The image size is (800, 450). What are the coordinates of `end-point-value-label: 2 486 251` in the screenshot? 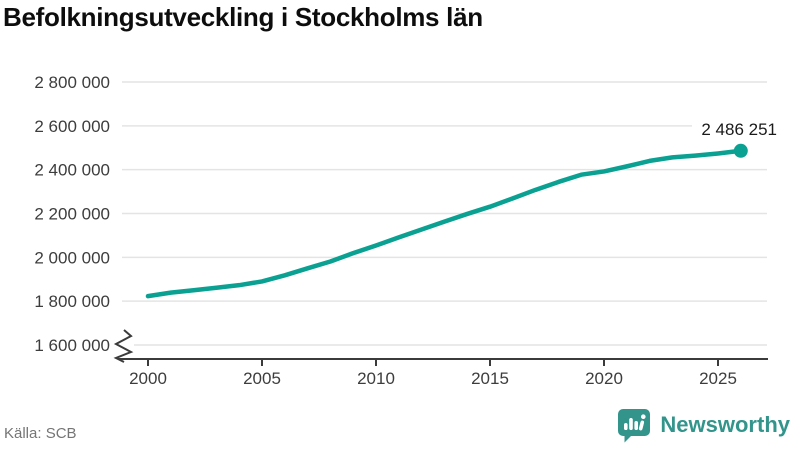 It's located at (739, 129).